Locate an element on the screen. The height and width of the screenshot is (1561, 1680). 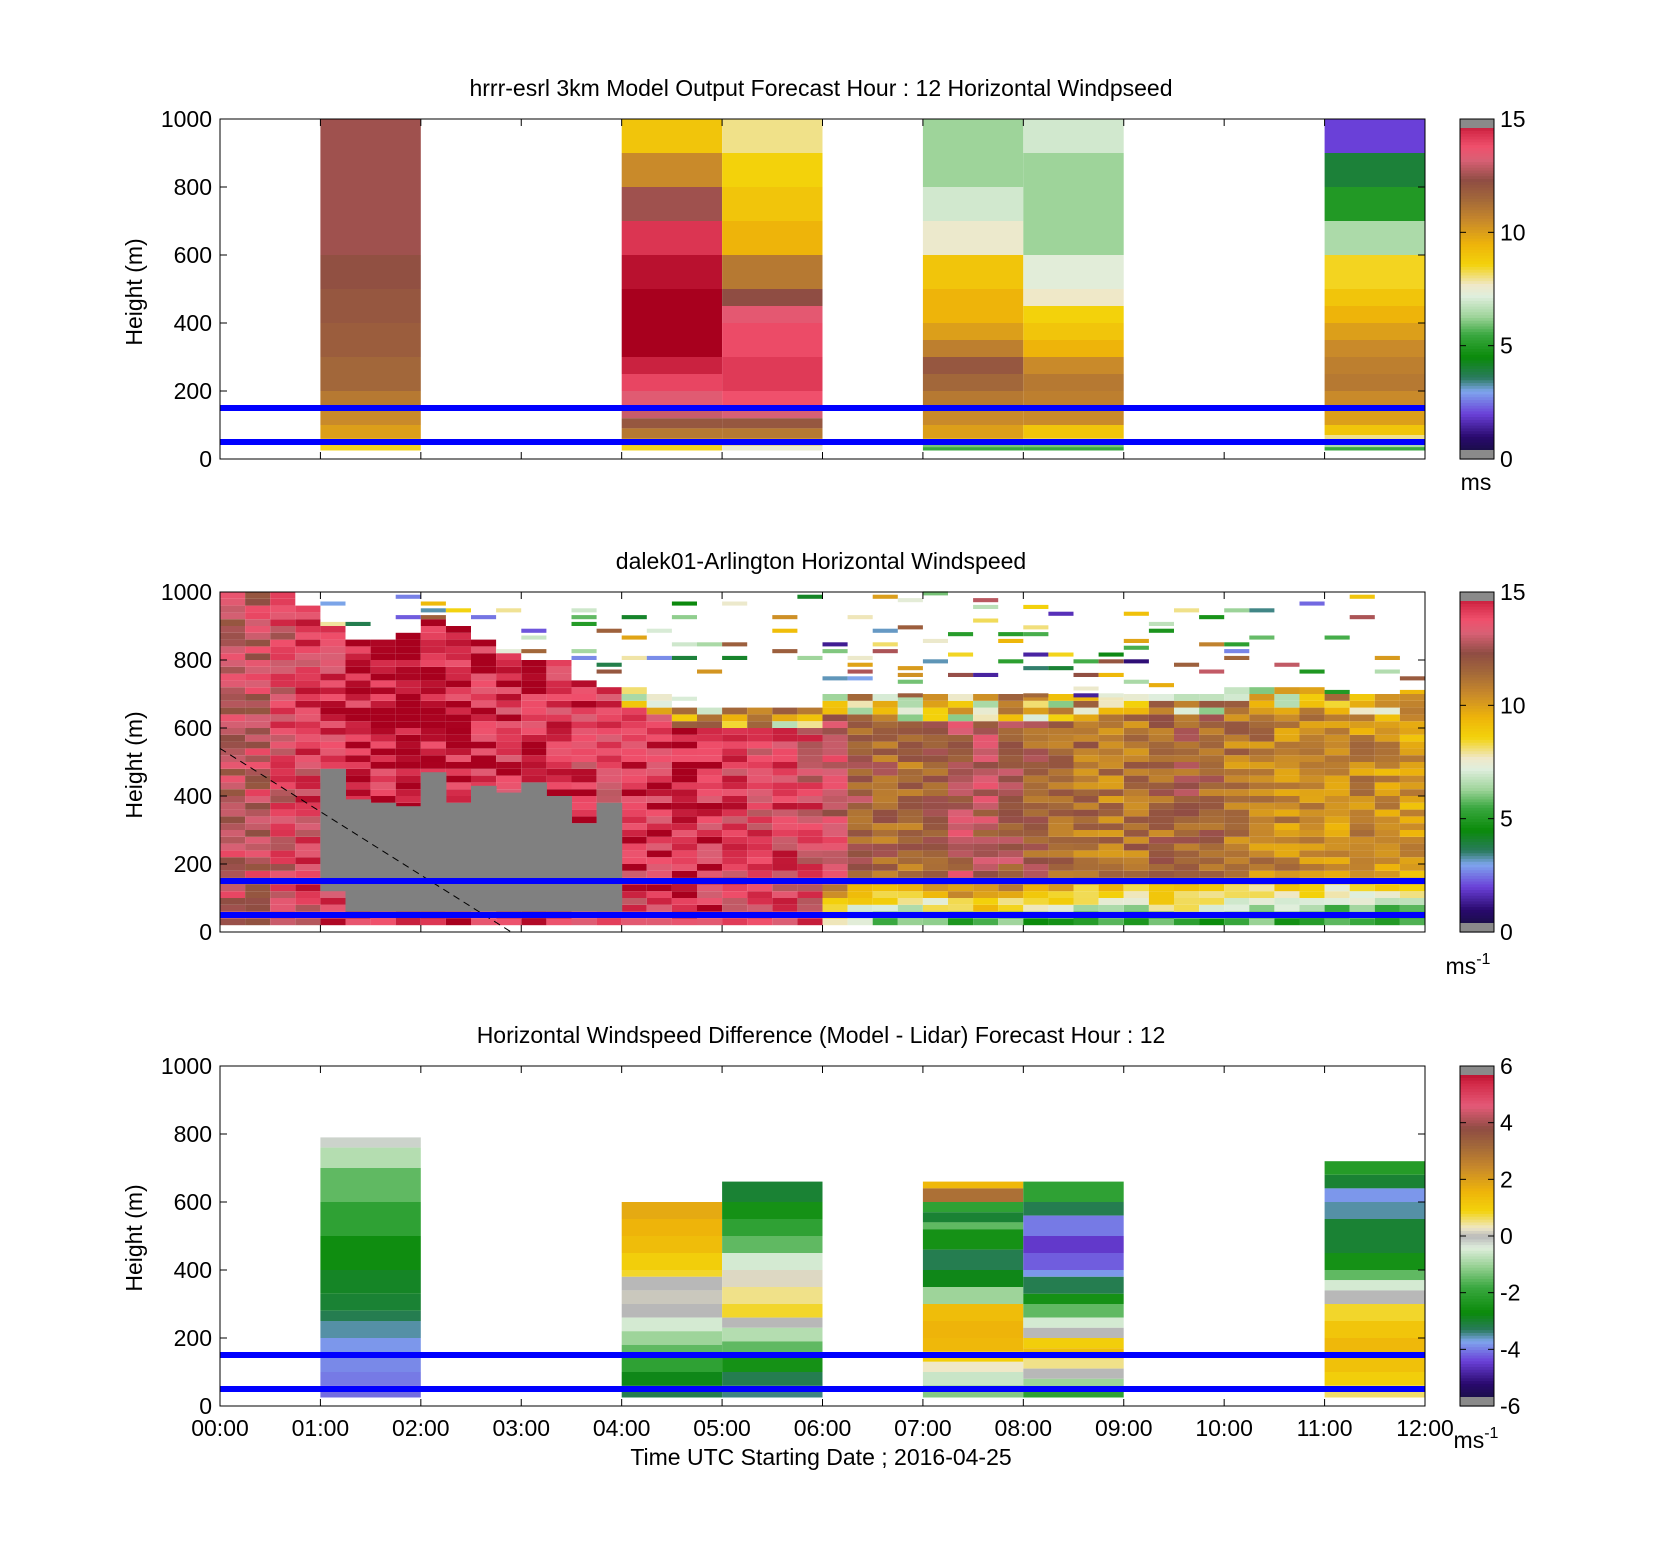
y-tick-label: 600 is located at coordinates (193, 728).